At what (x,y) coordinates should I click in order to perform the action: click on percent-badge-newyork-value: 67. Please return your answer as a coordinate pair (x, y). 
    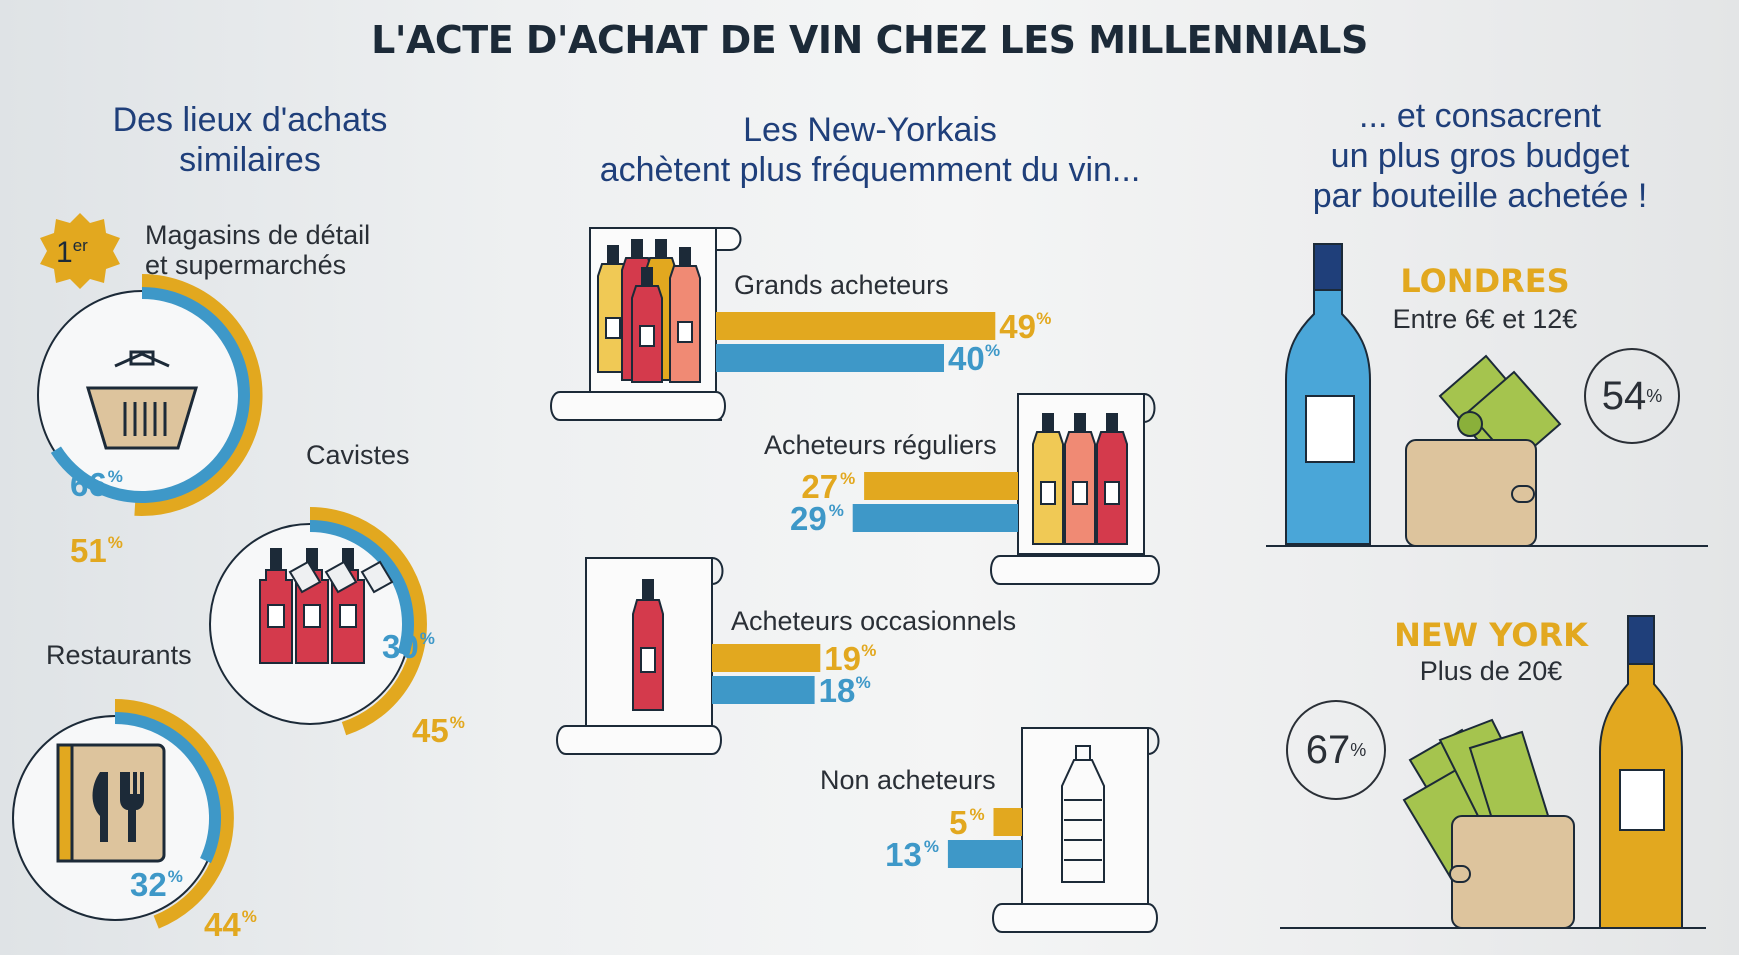
    Looking at the image, I should click on (1328, 749).